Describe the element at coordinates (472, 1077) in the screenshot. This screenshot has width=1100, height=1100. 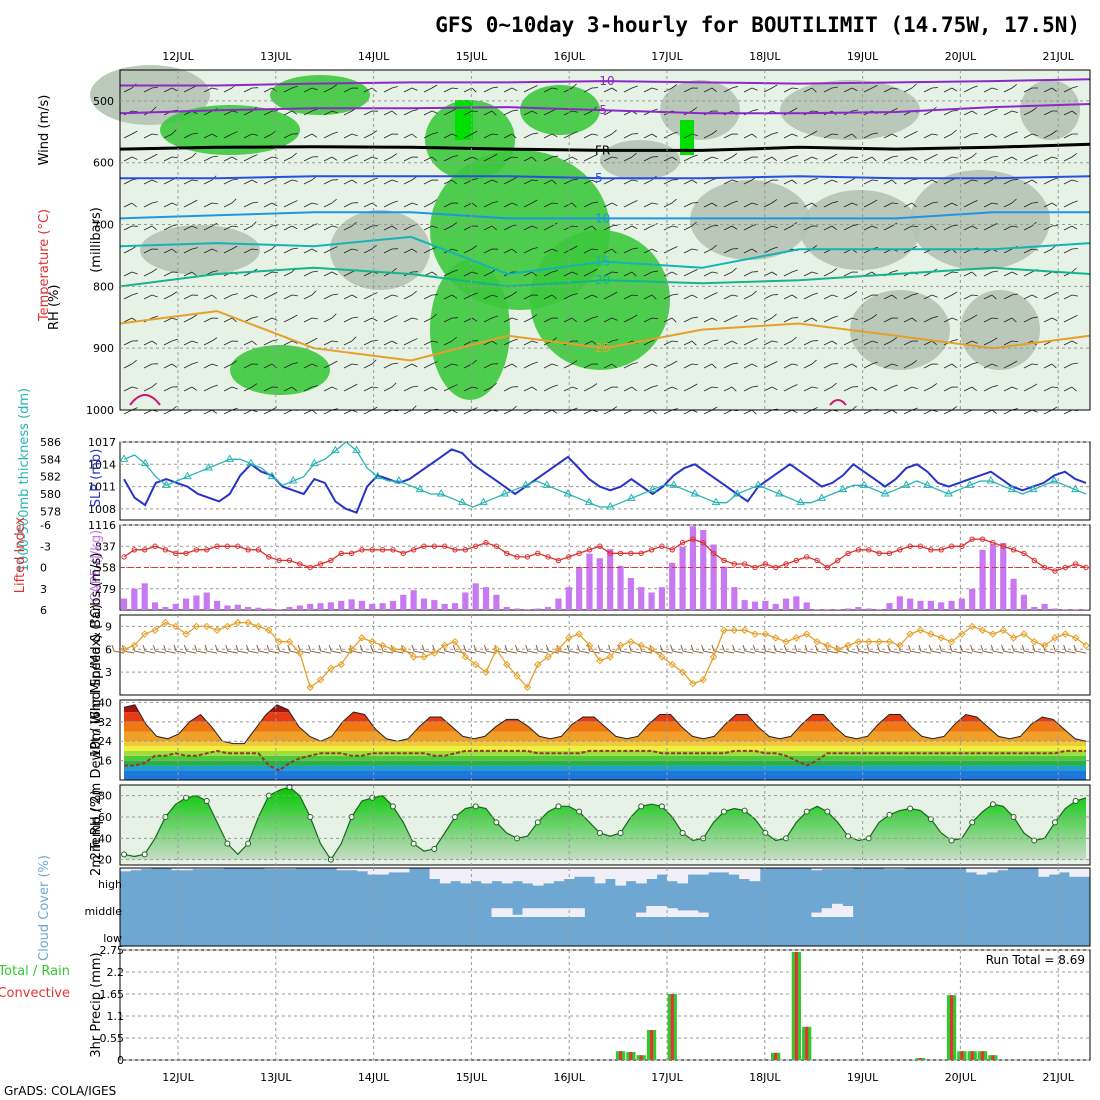
I see `date-label-bottom: 15JUL` at that location.